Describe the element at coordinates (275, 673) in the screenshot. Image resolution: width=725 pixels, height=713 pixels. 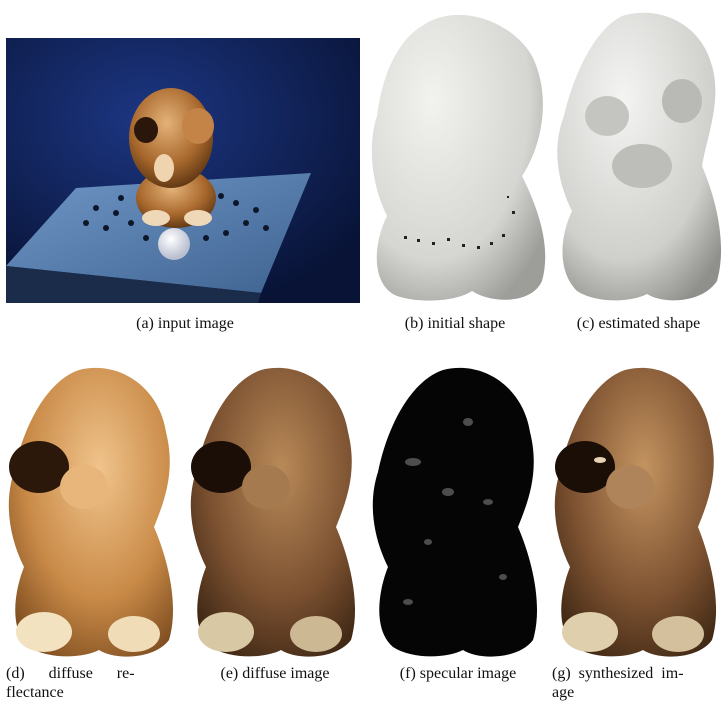
I see `caption-e: (e) diffuse image` at that location.